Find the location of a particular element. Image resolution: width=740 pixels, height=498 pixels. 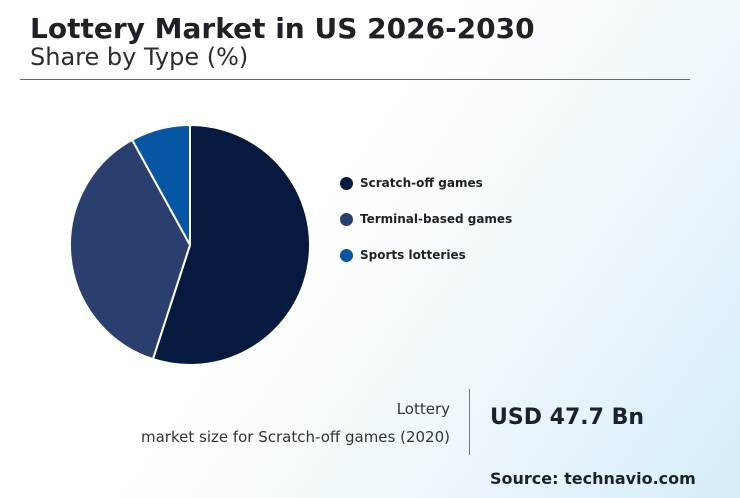

legend-item: Sports lotteries is located at coordinates (426, 255).